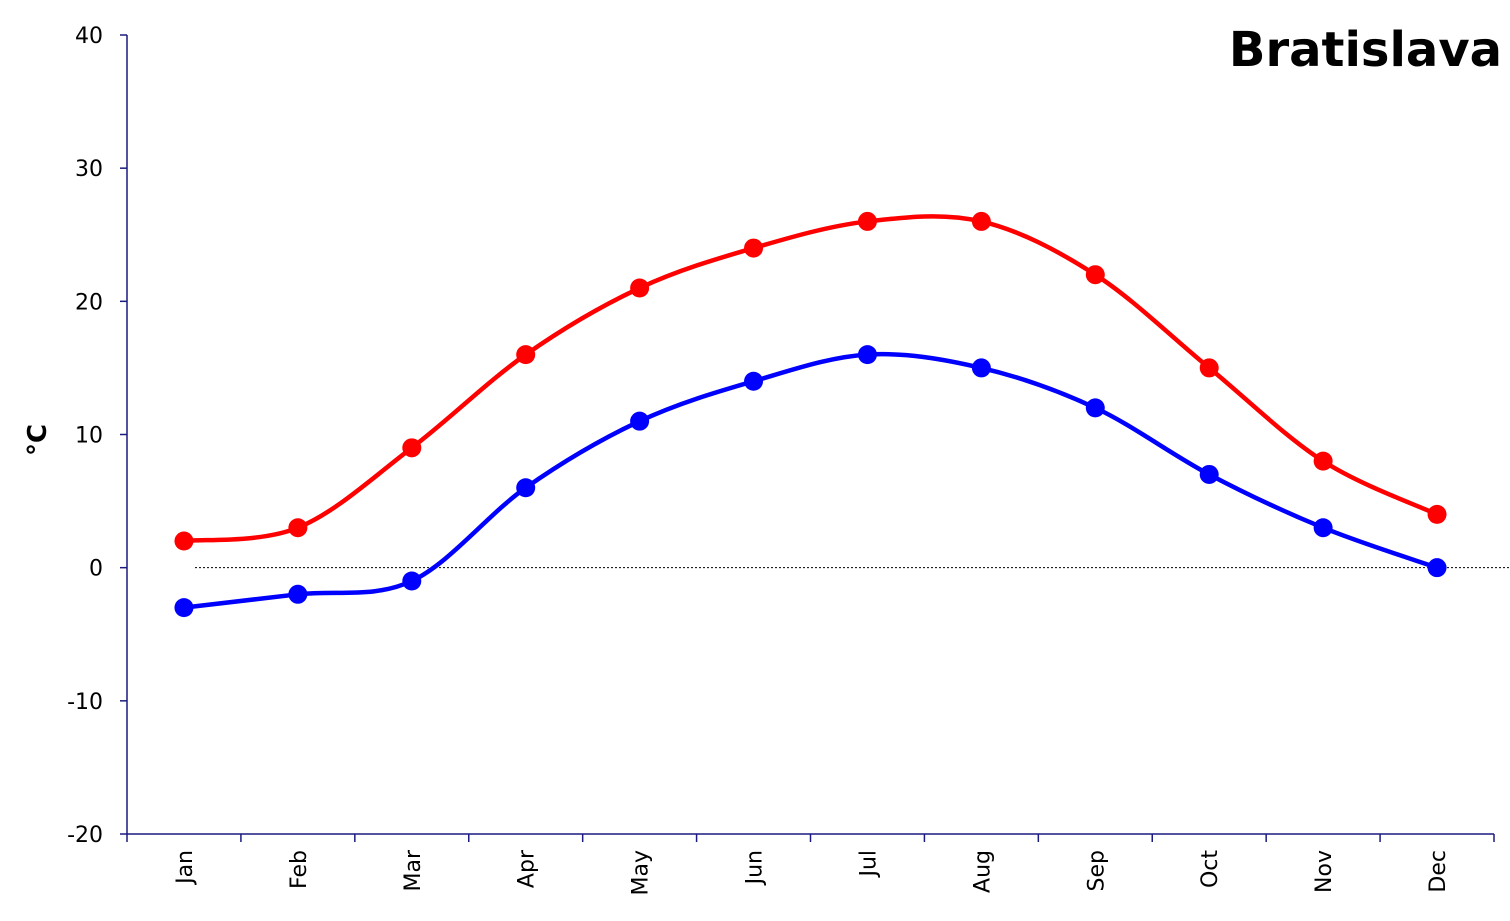 Image resolution: width=1510 pixels, height=921 pixels. What do you see at coordinates (1210, 869) in the screenshot?
I see `x-tick-label: Oct` at bounding box center [1210, 869].